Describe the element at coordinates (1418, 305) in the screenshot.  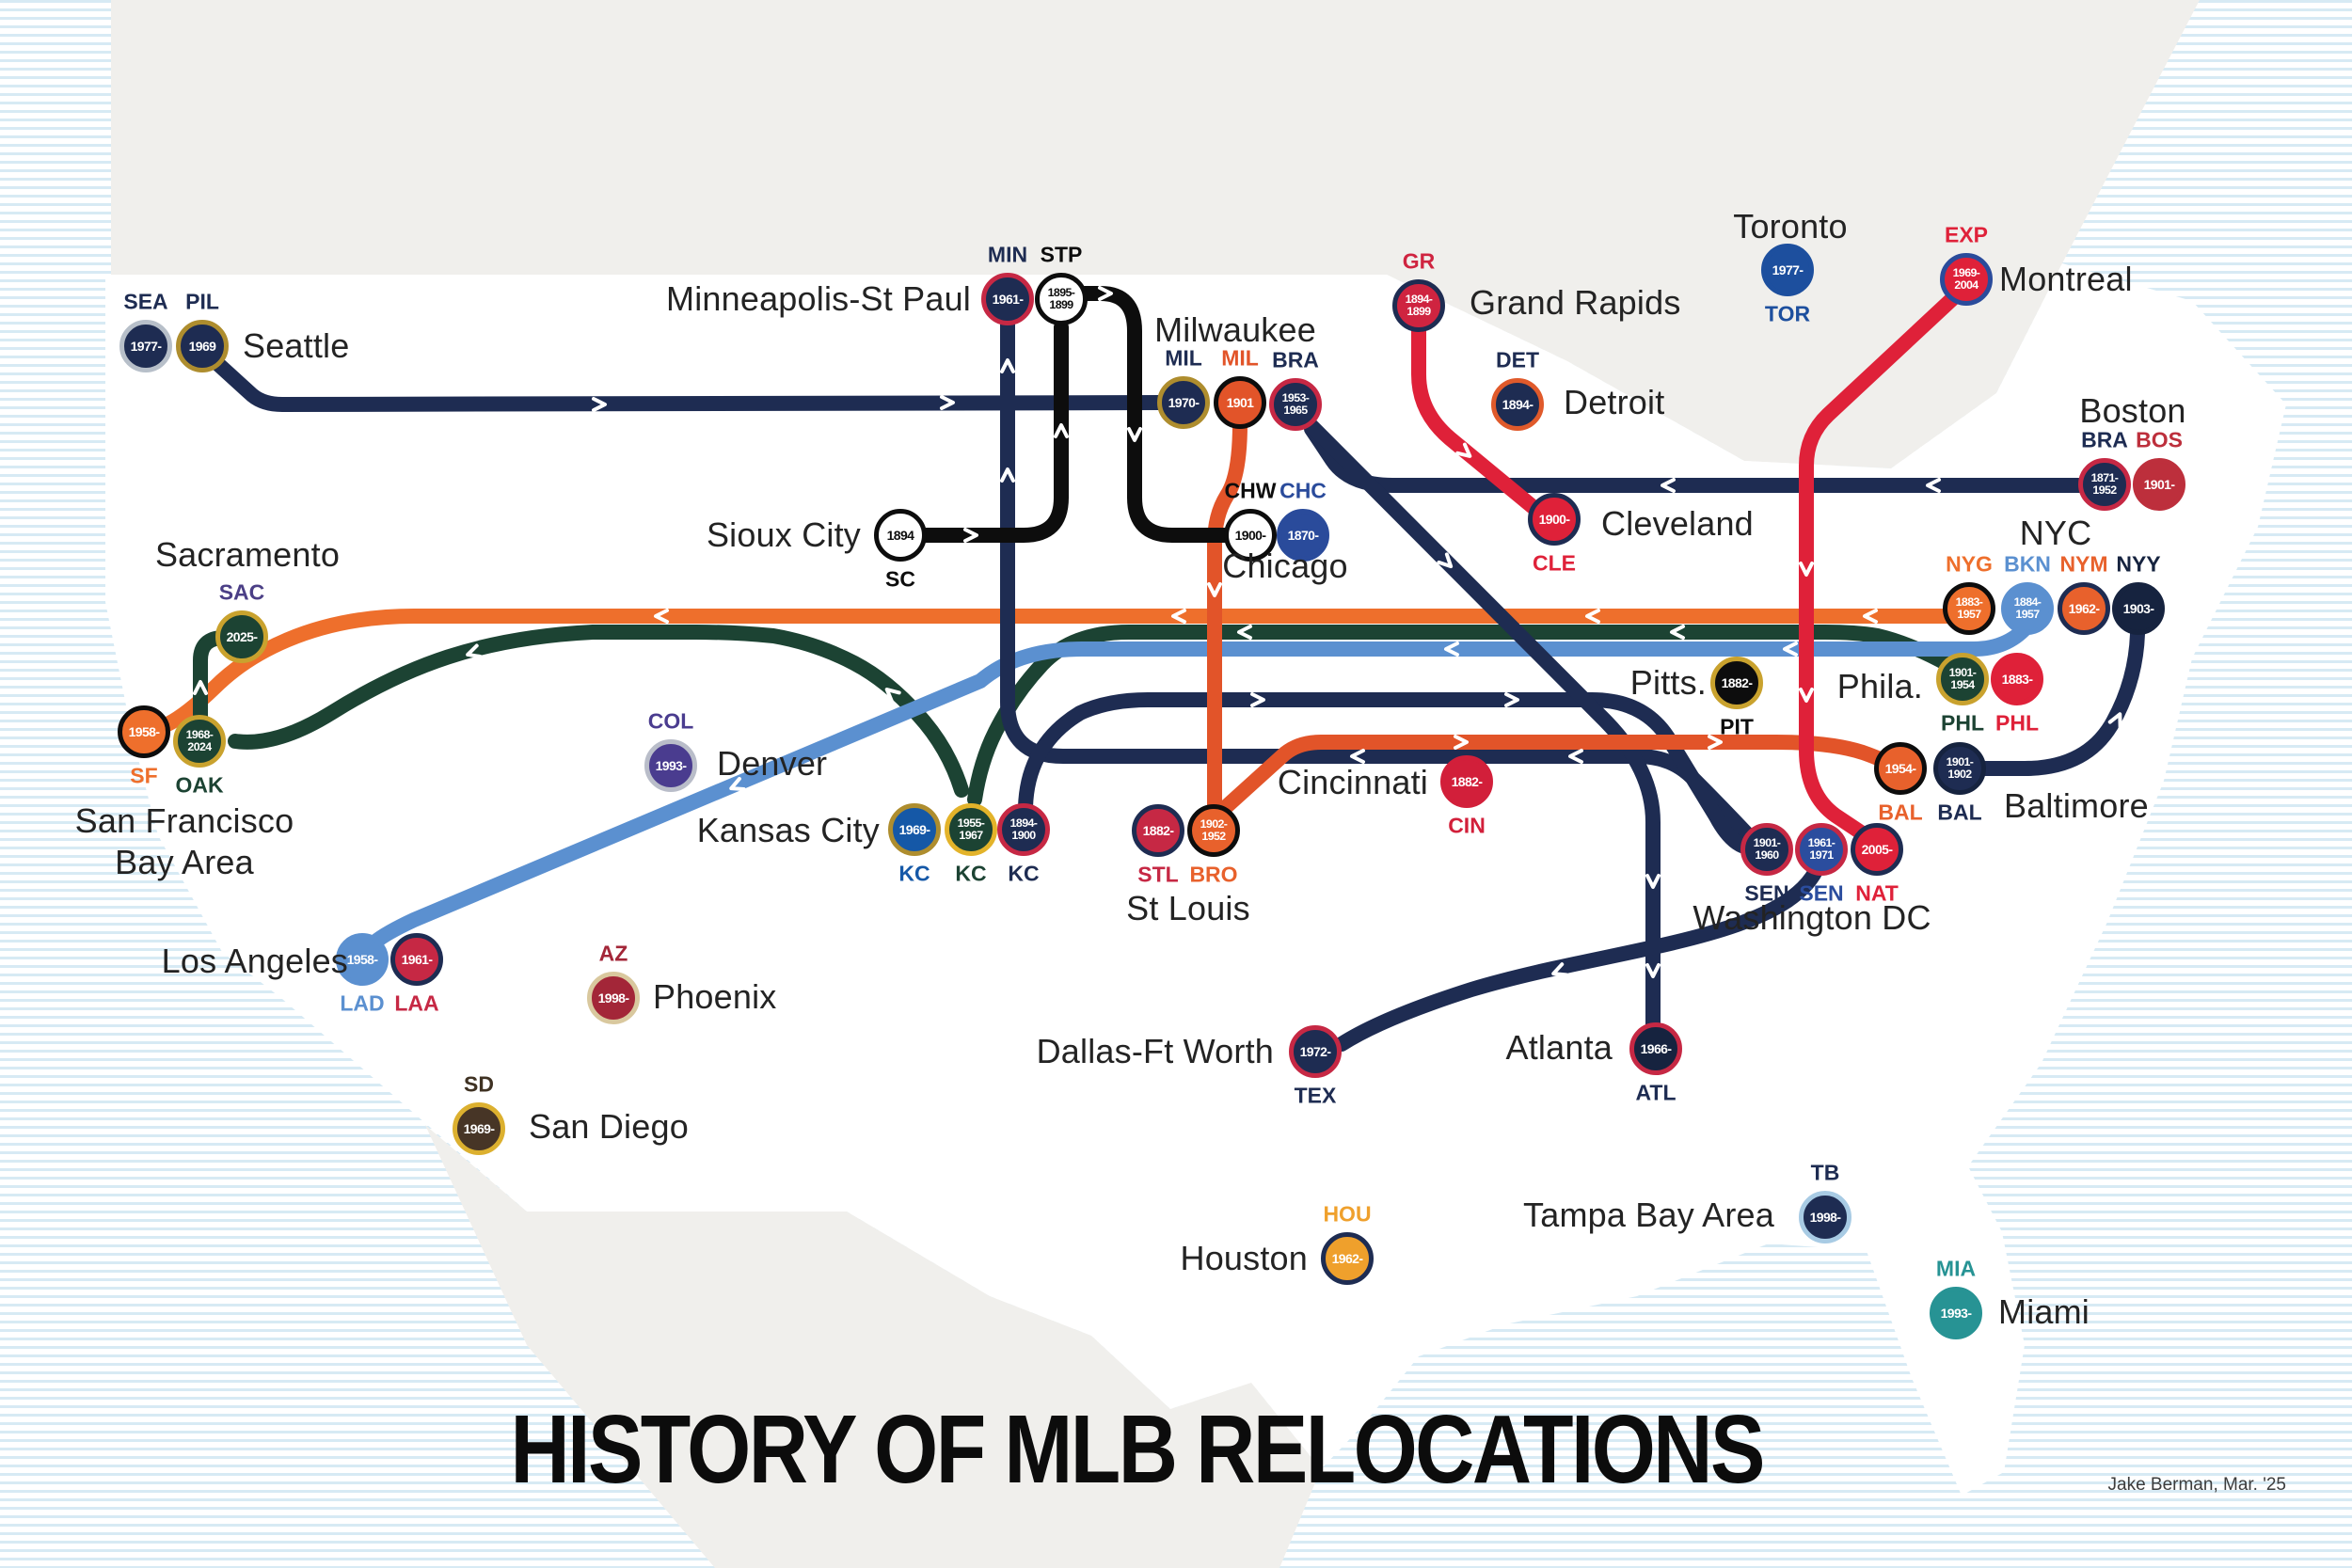
I see `station-gr-badge: 1894- 1899` at that location.